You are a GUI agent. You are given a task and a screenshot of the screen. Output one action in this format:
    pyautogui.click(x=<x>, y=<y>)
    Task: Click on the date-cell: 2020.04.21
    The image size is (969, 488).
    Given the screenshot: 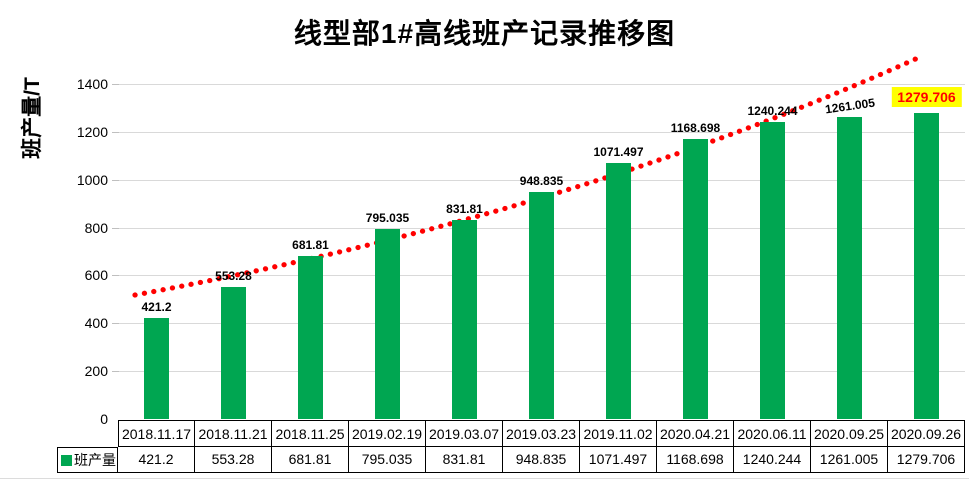 What is the action you would take?
    pyautogui.click(x=695, y=433)
    